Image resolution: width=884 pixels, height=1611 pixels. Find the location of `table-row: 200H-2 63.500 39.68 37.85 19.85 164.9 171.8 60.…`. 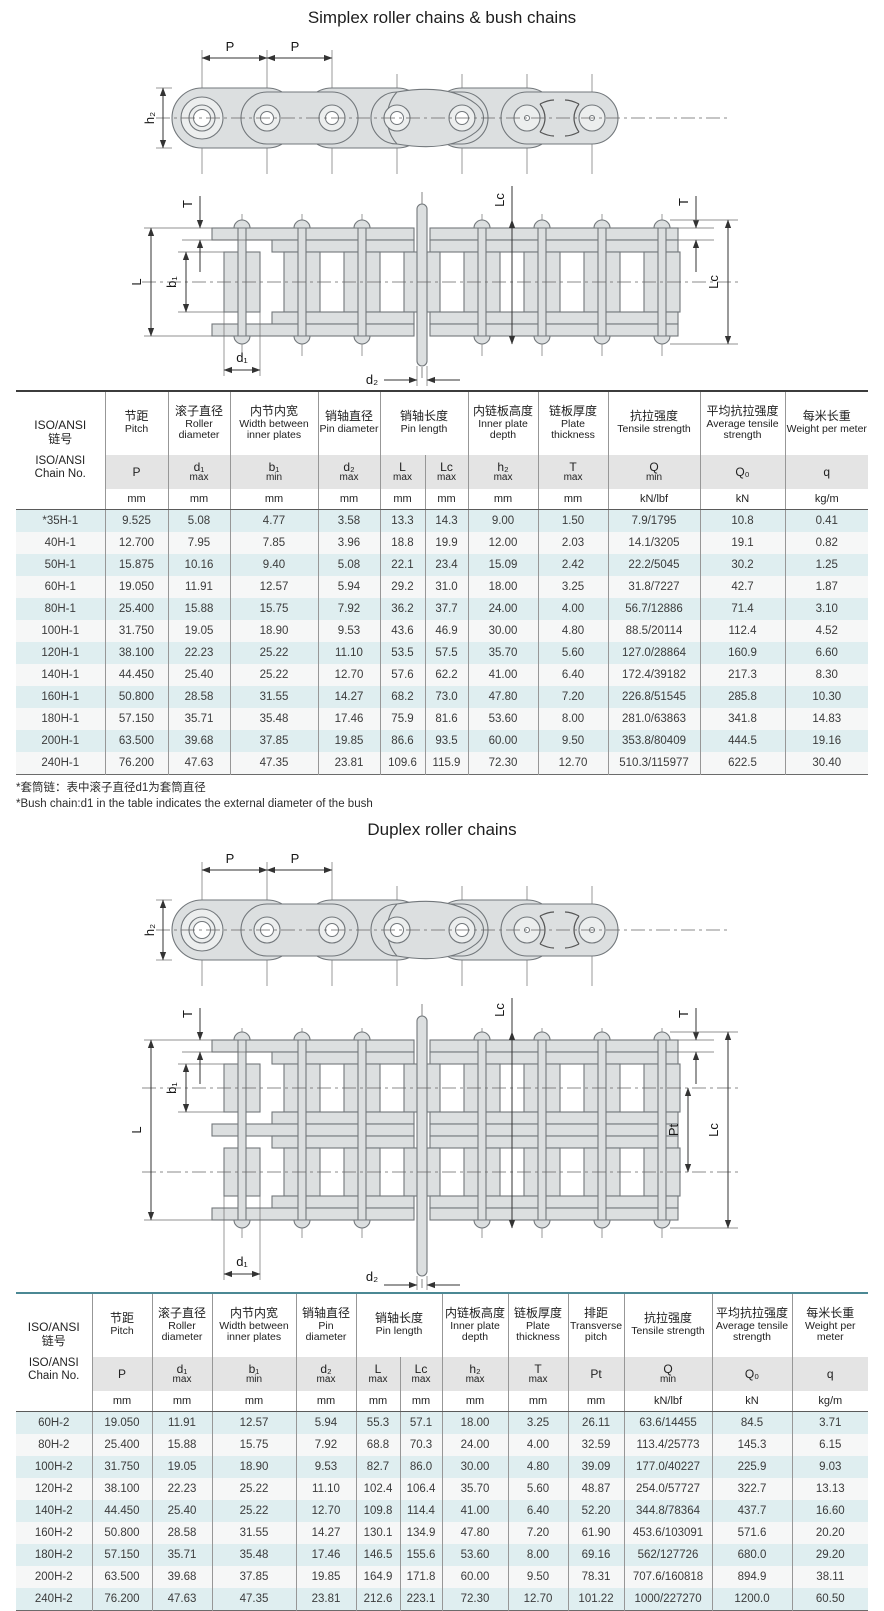

table-row: 200H-2 63.500 39.68 37.85 19.85 164.9 171.8 60.… is located at coordinates (442, 1577).